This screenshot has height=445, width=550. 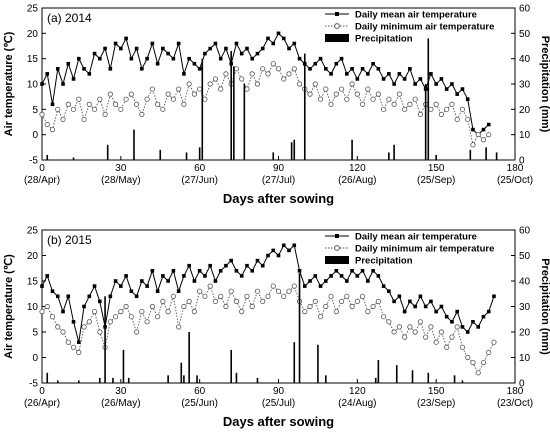 What do you see at coordinates (69, 18) in the screenshot?
I see `panel-label: (a) 2014` at bounding box center [69, 18].